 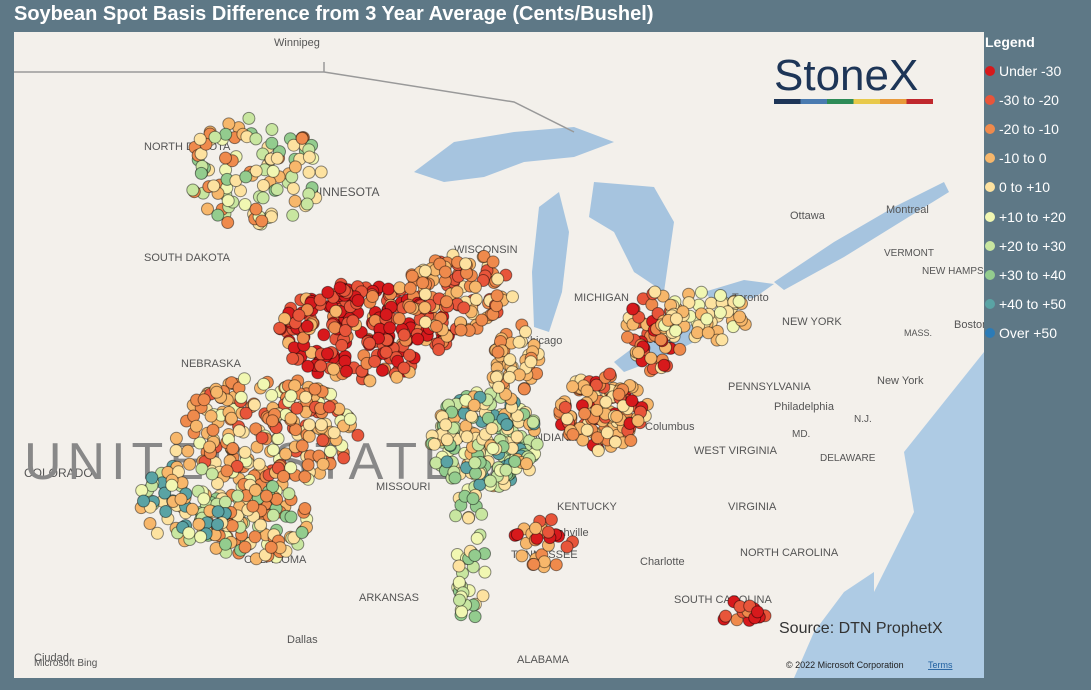 I want to click on place-label: SOUTH DAKOTA, so click(x=187, y=258).